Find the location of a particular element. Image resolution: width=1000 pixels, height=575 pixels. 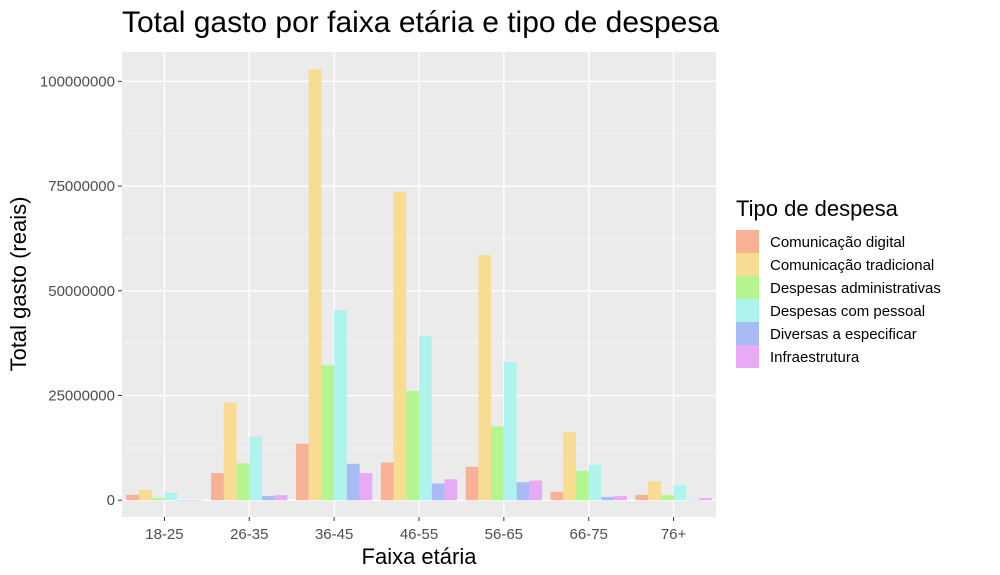

legend-title: Tipo de despesa is located at coordinates (817, 208).